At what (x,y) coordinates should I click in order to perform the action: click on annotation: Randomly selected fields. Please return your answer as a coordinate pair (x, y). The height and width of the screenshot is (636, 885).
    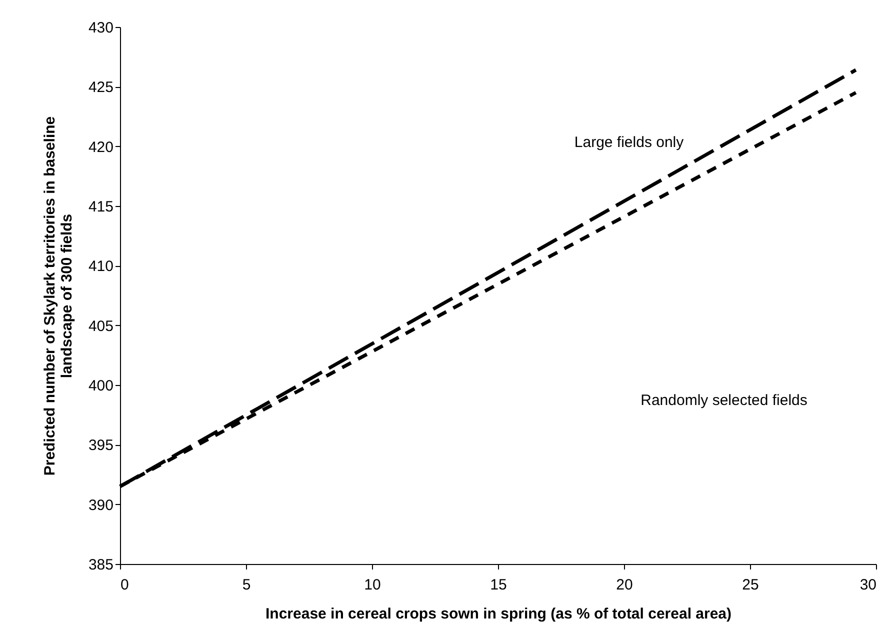
    Looking at the image, I should click on (724, 400).